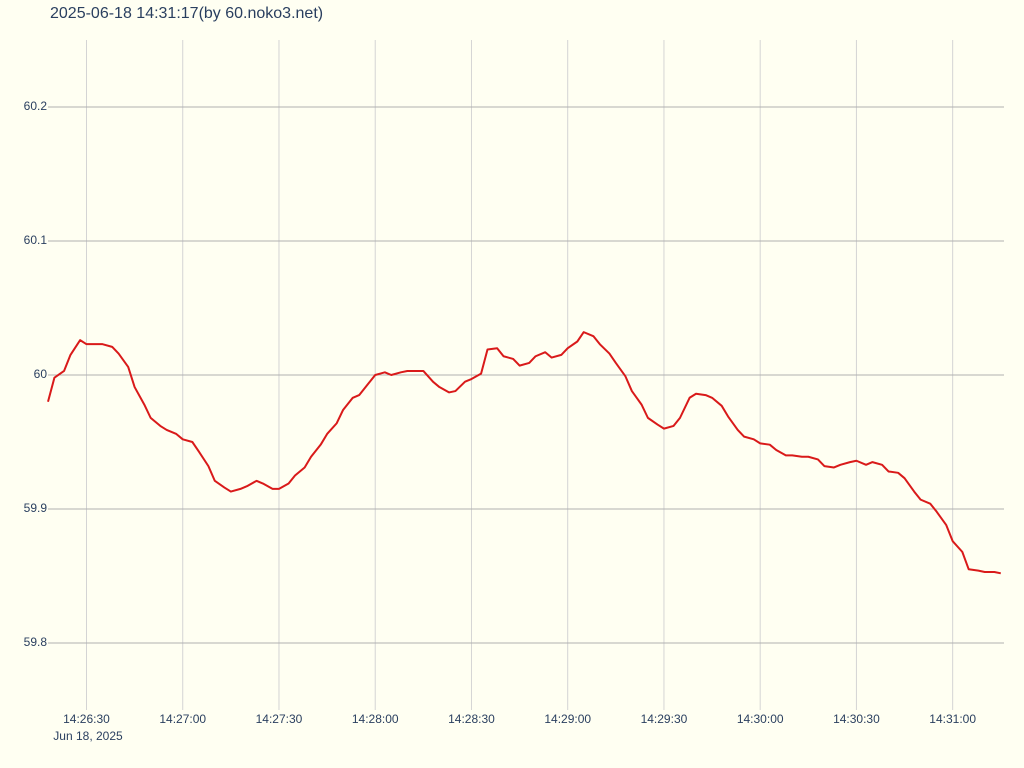 The image size is (1024, 768). Describe the element at coordinates (36, 240) in the screenshot. I see `y-tick-label: 60.1` at that location.